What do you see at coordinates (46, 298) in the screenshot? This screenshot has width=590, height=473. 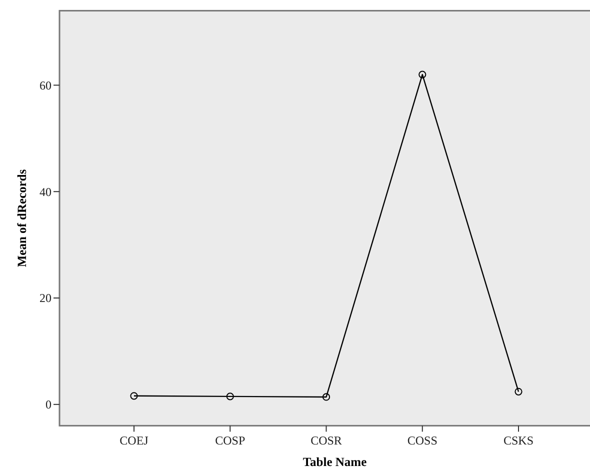 I see `y-tick-label: 20` at bounding box center [46, 298].